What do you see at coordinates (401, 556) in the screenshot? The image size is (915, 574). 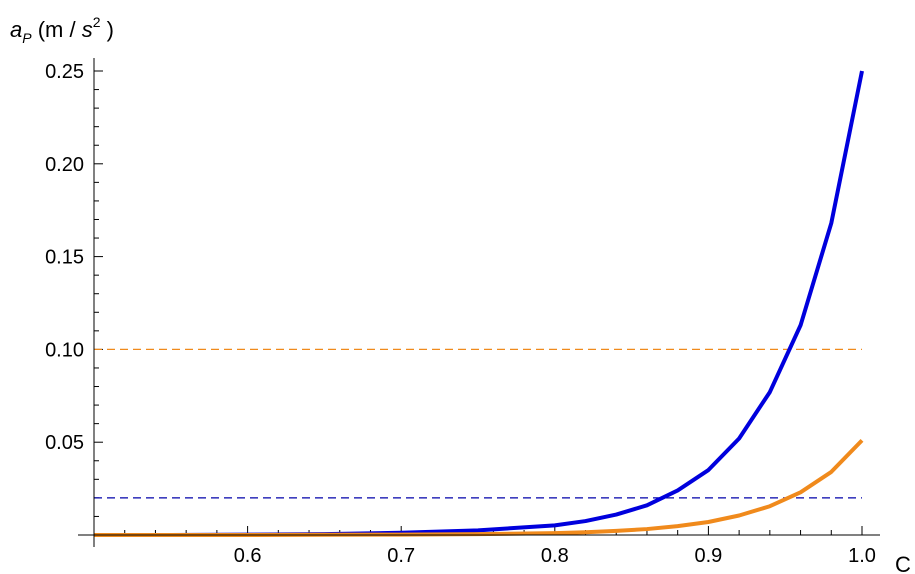 I see `x-tick-label-1: 0.7` at bounding box center [401, 556].